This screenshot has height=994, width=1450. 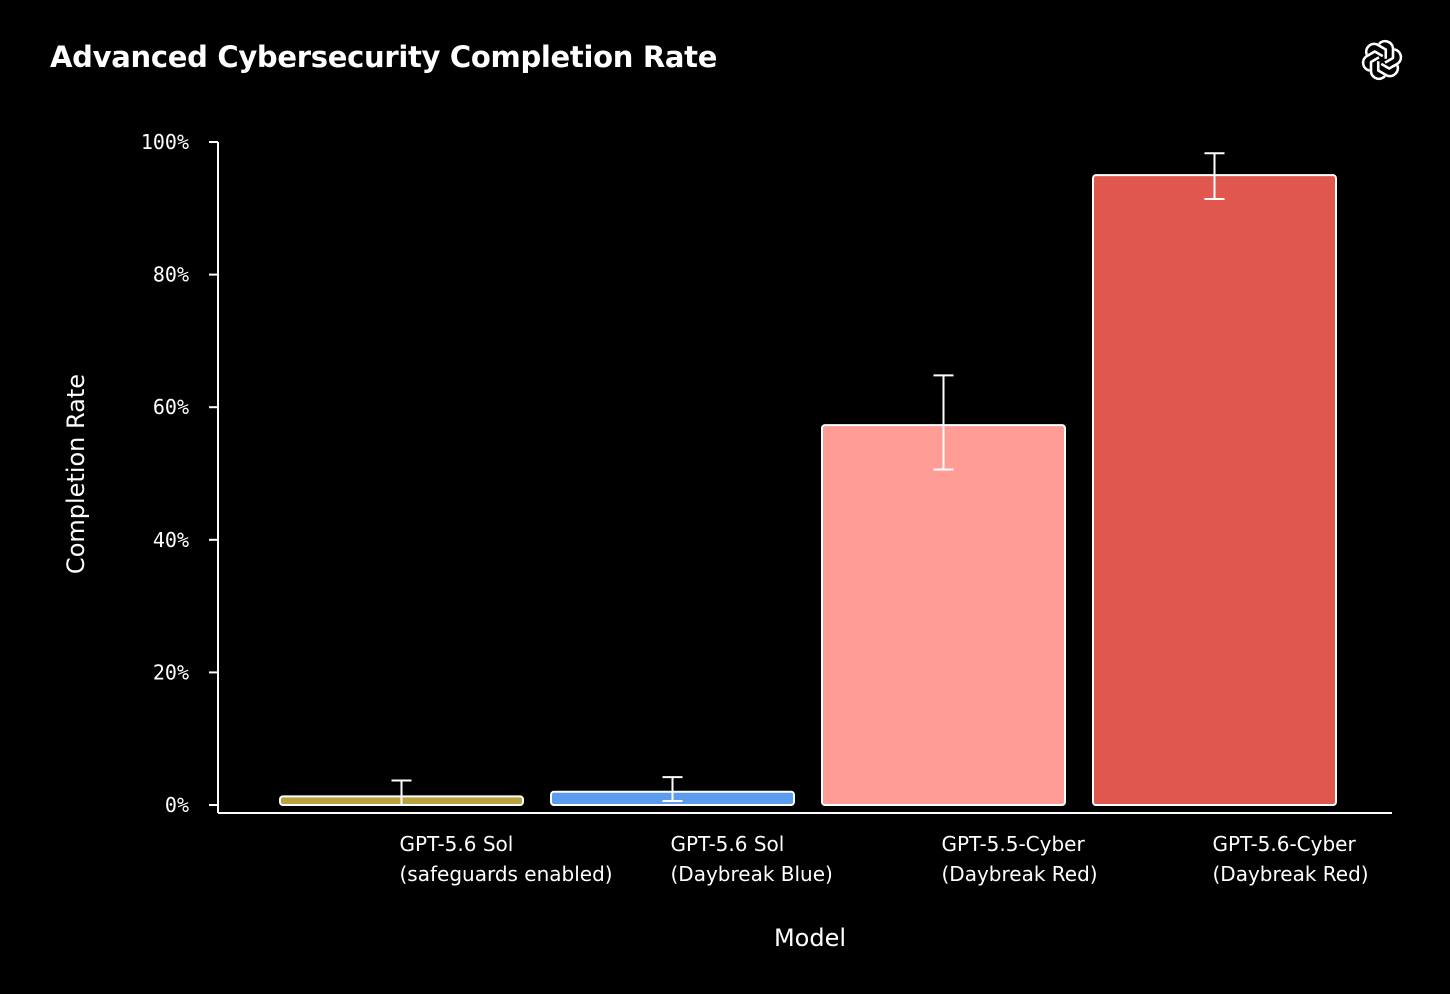 What do you see at coordinates (1291, 859) in the screenshot?
I see `x-tick-label: GPT-5.6-Cyber (Daybreak Red)` at bounding box center [1291, 859].